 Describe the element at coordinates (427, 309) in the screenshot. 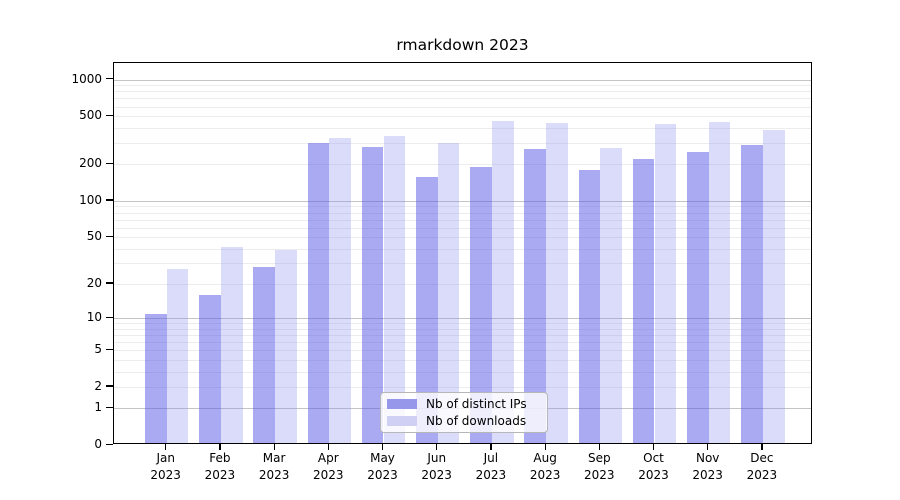

I see `bar-distinct-ips-jun` at that location.